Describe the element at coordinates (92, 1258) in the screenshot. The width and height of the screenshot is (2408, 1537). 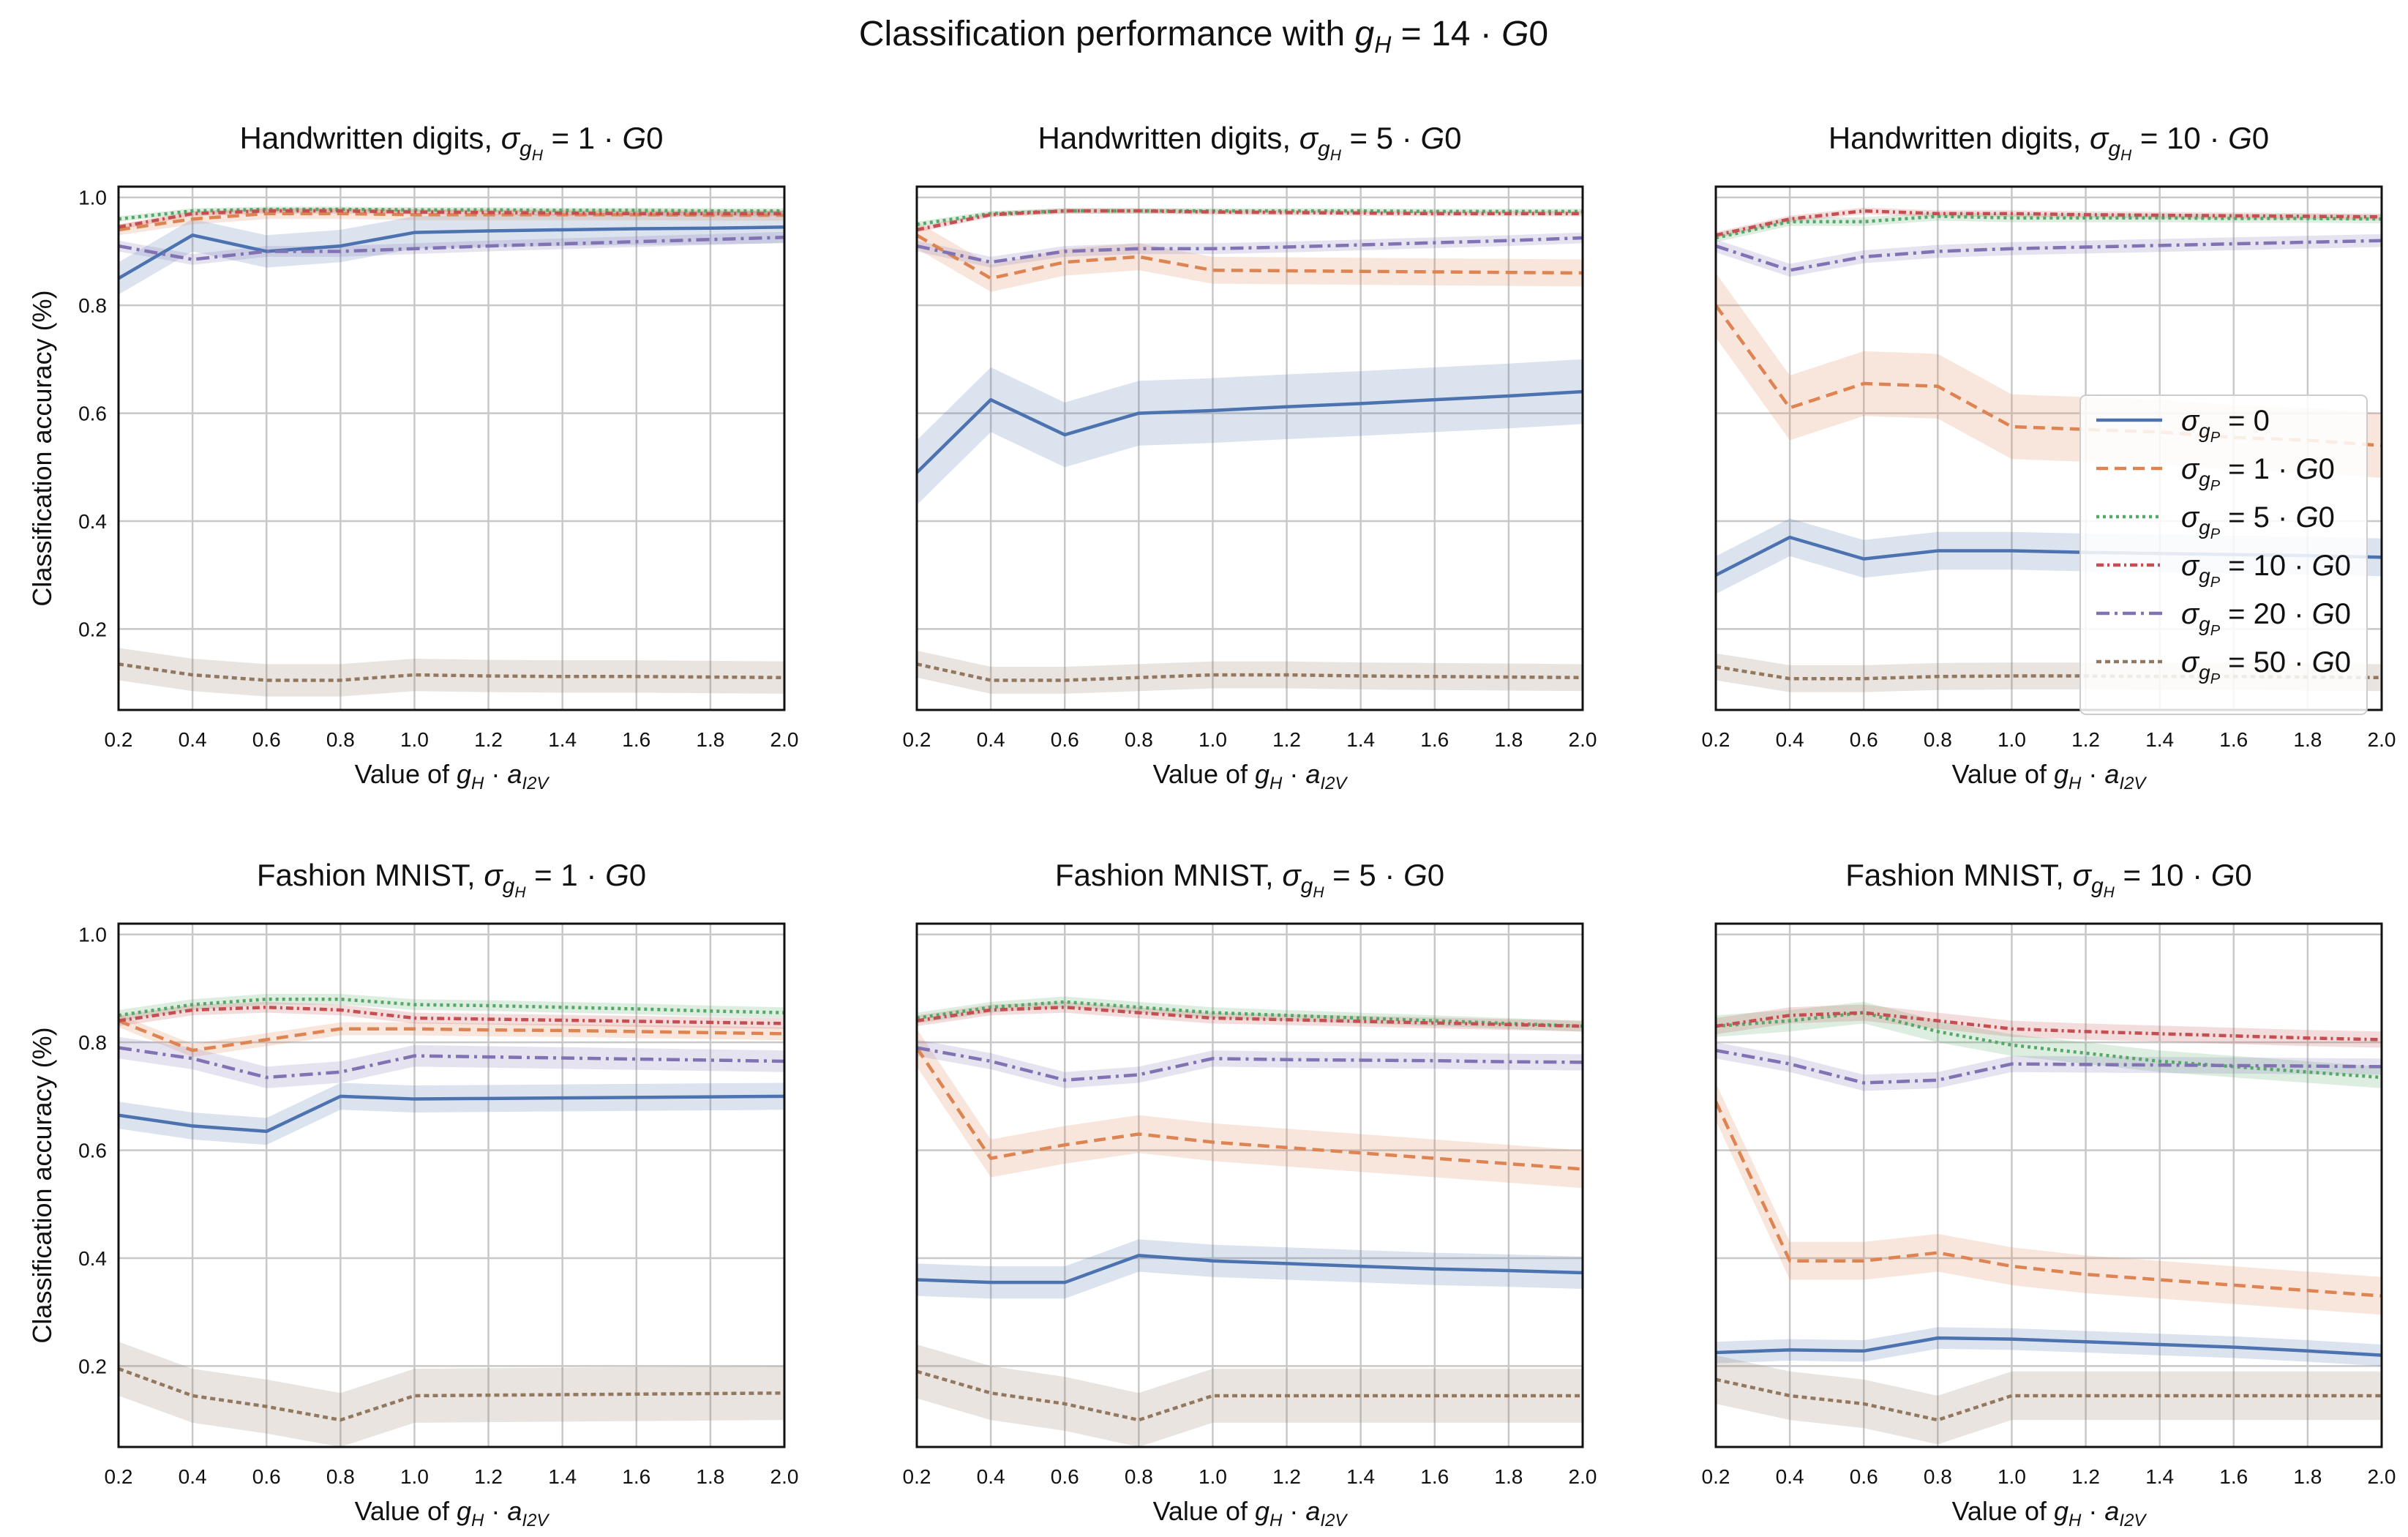
I see `y-tick-label: 0.4` at that location.